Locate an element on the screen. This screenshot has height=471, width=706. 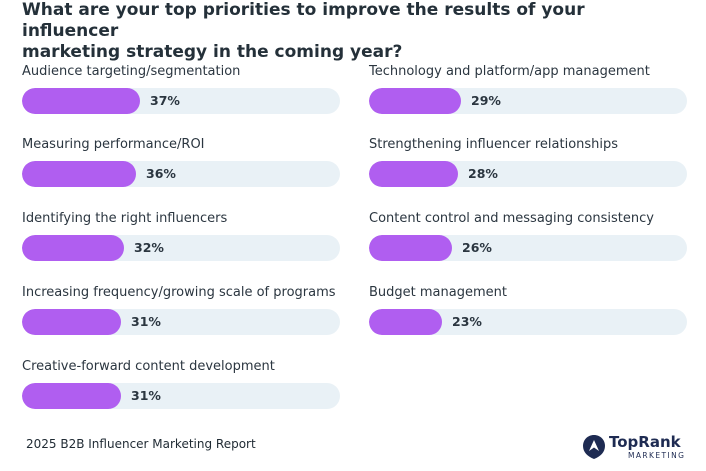
bar-value-label: 26% is located at coordinates (477, 247).